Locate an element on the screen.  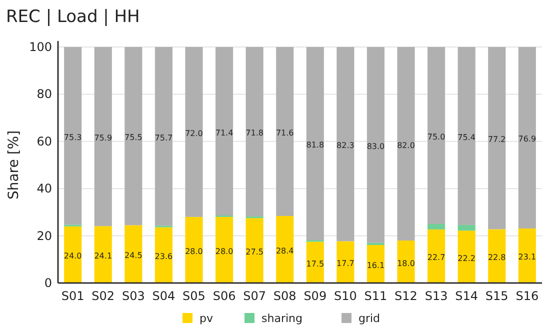
data-label: 75.5 is located at coordinates (133, 137).